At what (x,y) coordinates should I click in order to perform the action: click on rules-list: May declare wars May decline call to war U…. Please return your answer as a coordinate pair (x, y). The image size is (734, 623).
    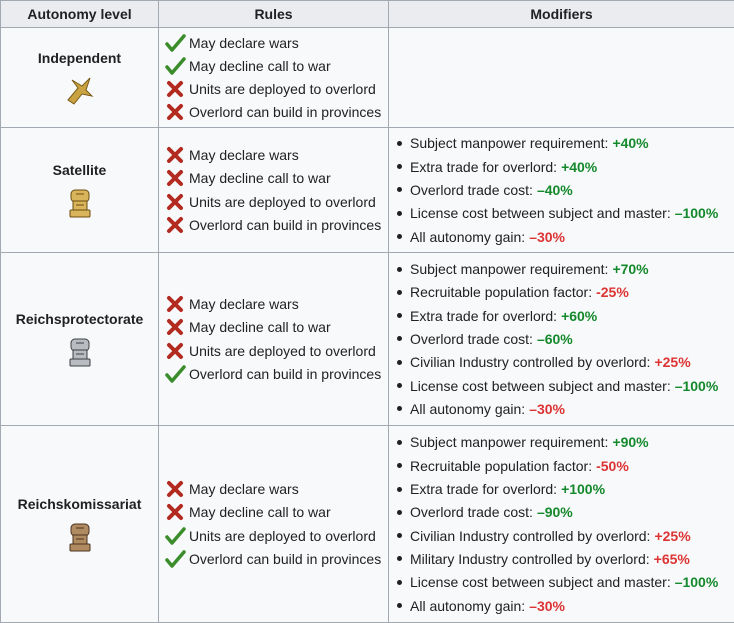
    Looking at the image, I should click on (273, 77).